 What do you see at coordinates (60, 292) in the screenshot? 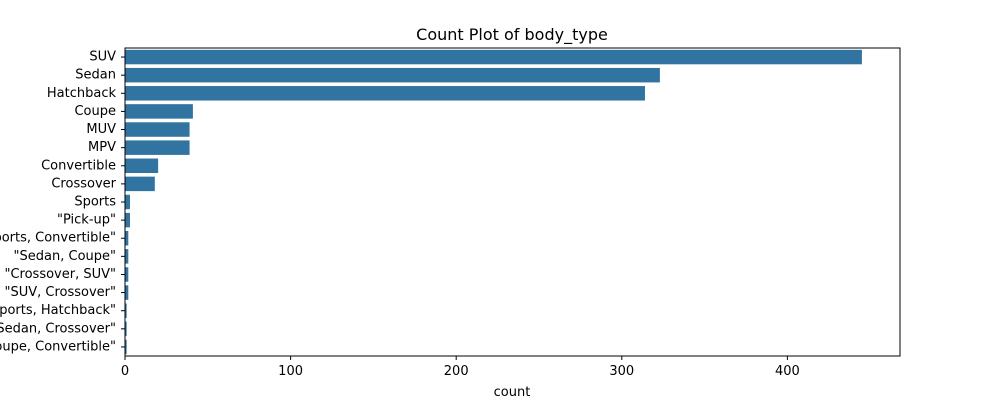
I see `y-tick-label: "SUV, Crossover"` at bounding box center [60, 292].